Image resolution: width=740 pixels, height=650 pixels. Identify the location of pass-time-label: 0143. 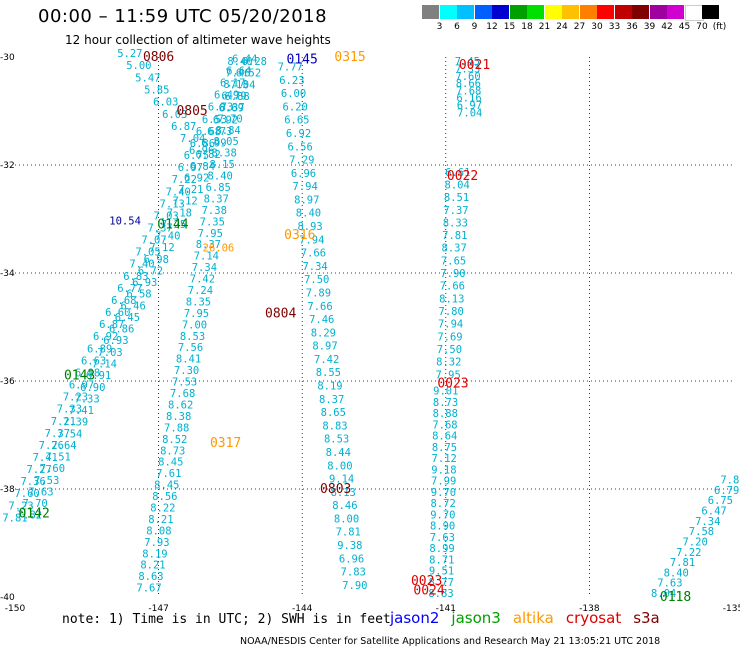
(79, 376).